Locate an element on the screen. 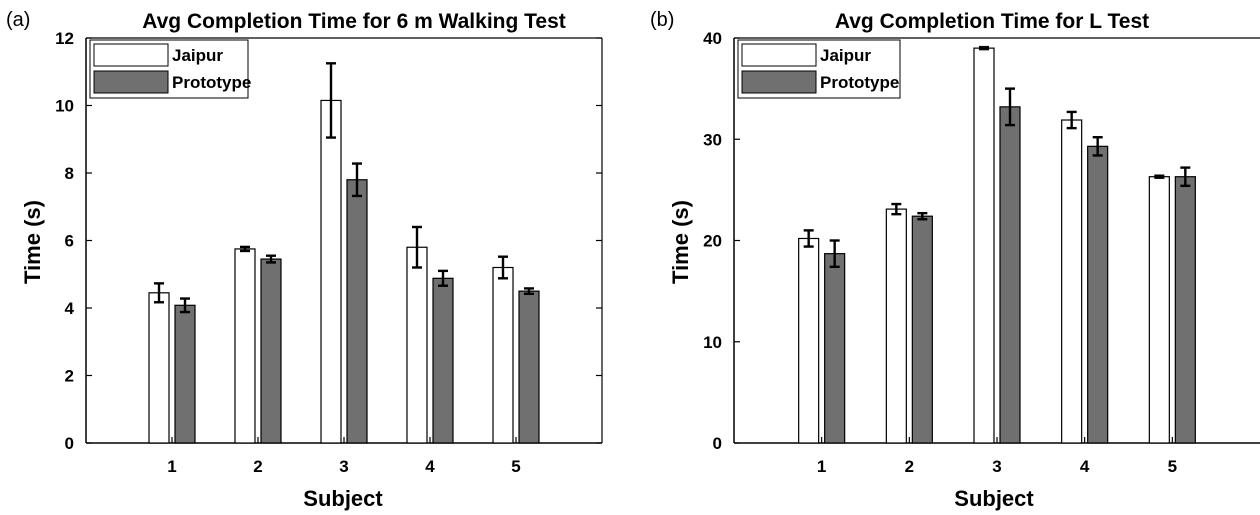  panel-b-label: (b) is located at coordinates (662, 20).